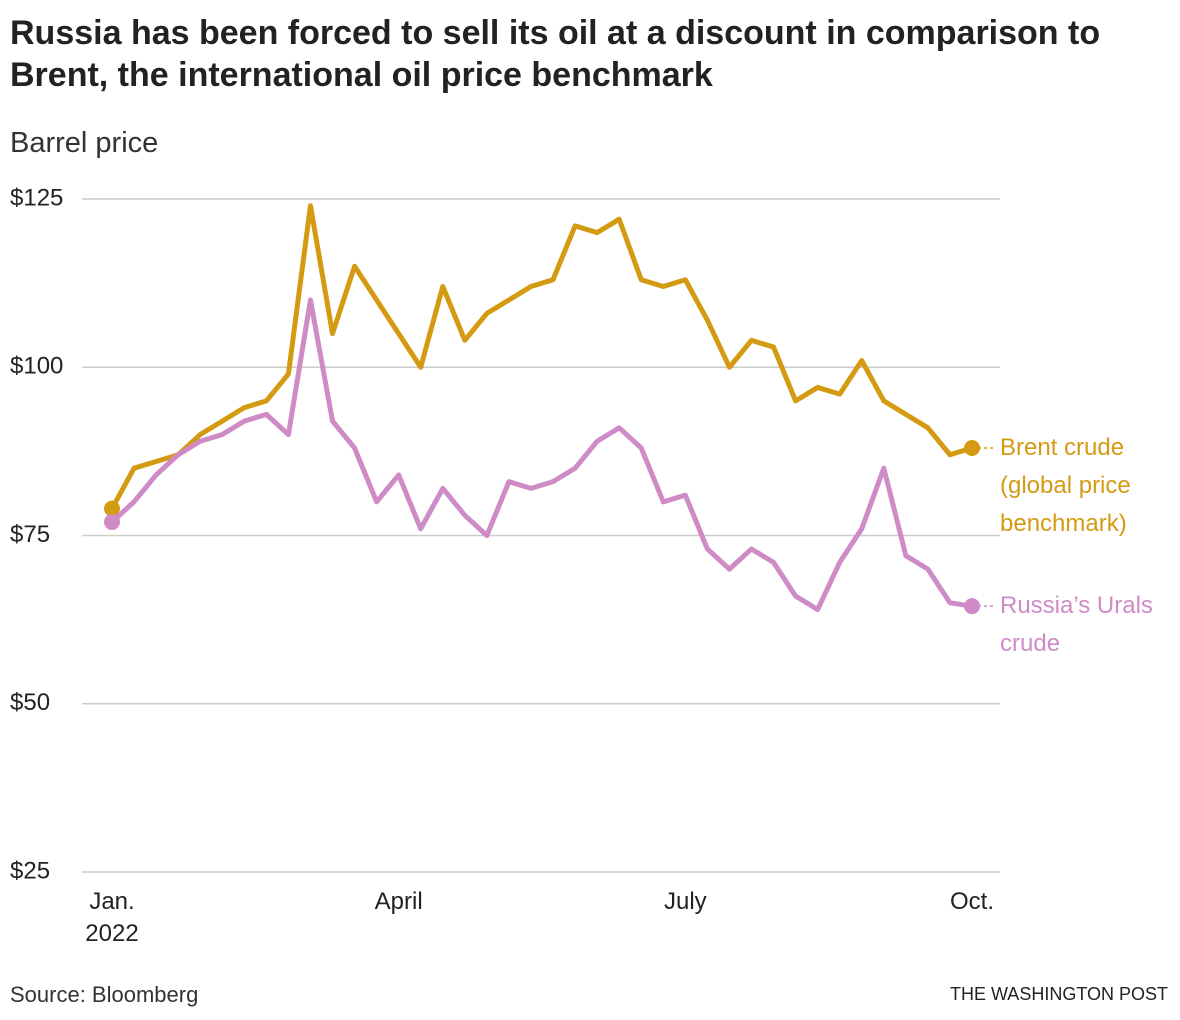 The width and height of the screenshot is (1180, 1020). What do you see at coordinates (1058, 994) in the screenshot?
I see `credit: THE WASHINGTON POST` at bounding box center [1058, 994].